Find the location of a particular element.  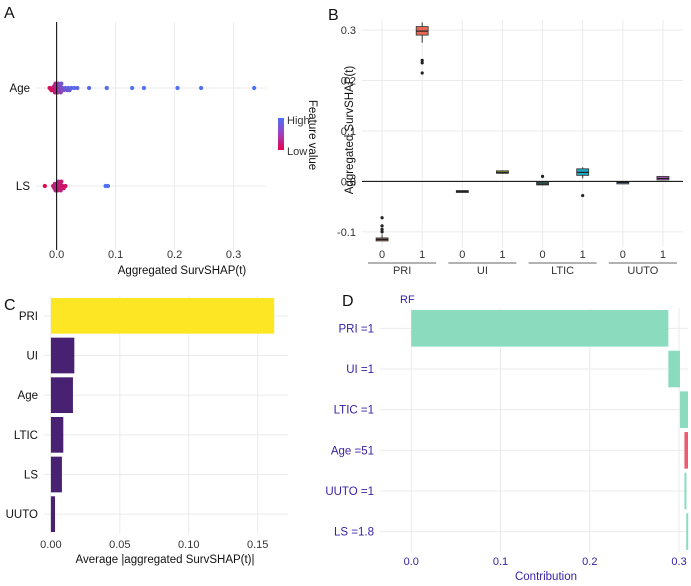

b-group-label-ltic: LTIC is located at coordinates (562, 271).